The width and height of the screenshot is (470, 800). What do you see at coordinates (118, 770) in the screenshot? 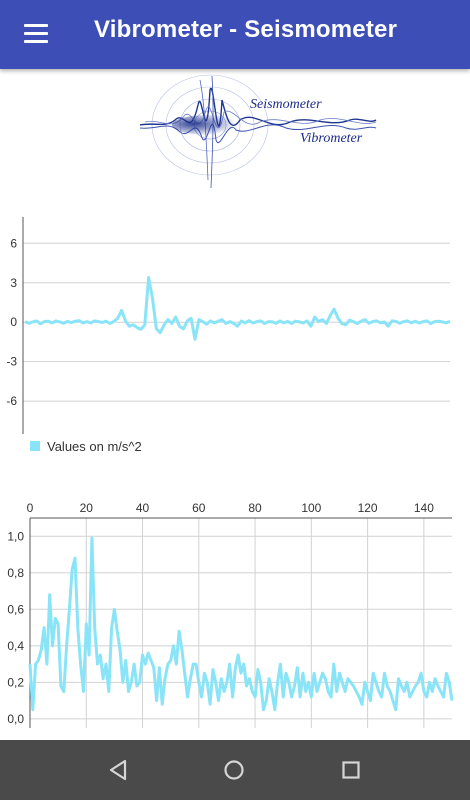
I see `back-triangle-icon` at bounding box center [118, 770].